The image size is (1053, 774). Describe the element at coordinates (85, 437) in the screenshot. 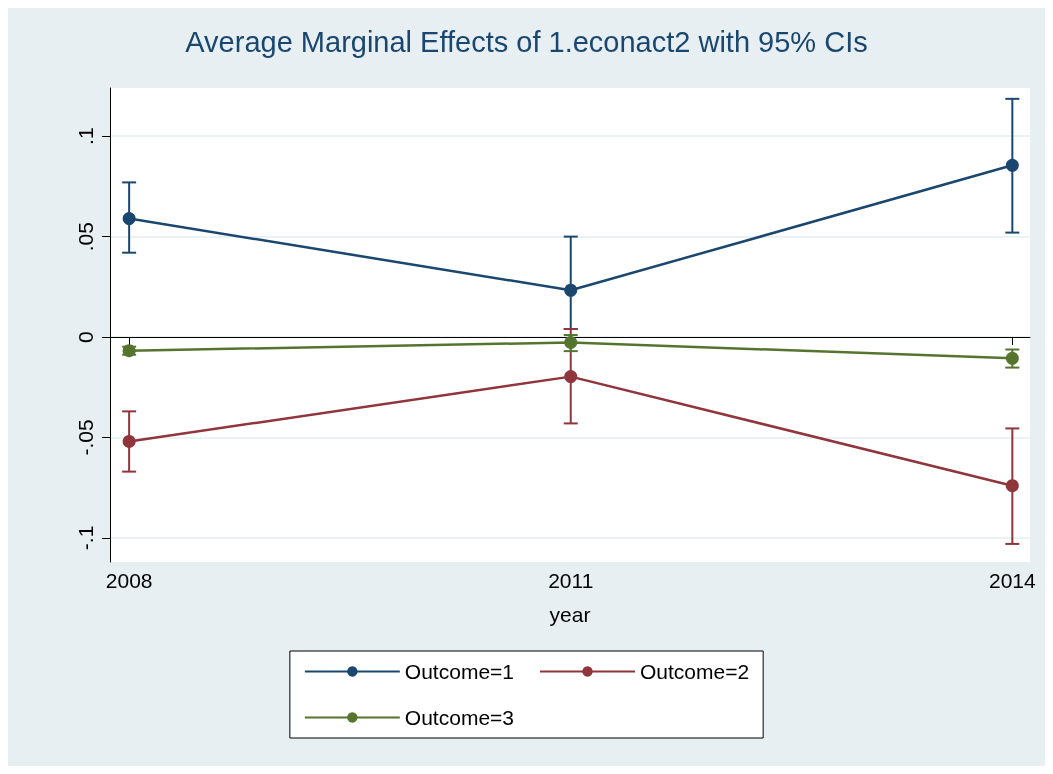

I see `y-tick-label: -.05` at that location.